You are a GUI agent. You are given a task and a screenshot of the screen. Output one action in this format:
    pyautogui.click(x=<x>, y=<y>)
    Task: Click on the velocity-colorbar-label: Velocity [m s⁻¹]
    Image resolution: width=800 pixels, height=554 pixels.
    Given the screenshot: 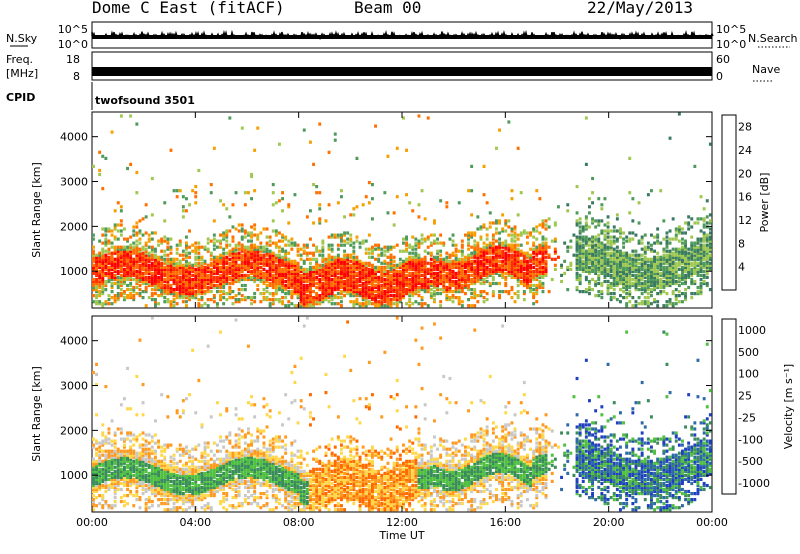 What is the action you would take?
    pyautogui.click(x=788, y=406)
    